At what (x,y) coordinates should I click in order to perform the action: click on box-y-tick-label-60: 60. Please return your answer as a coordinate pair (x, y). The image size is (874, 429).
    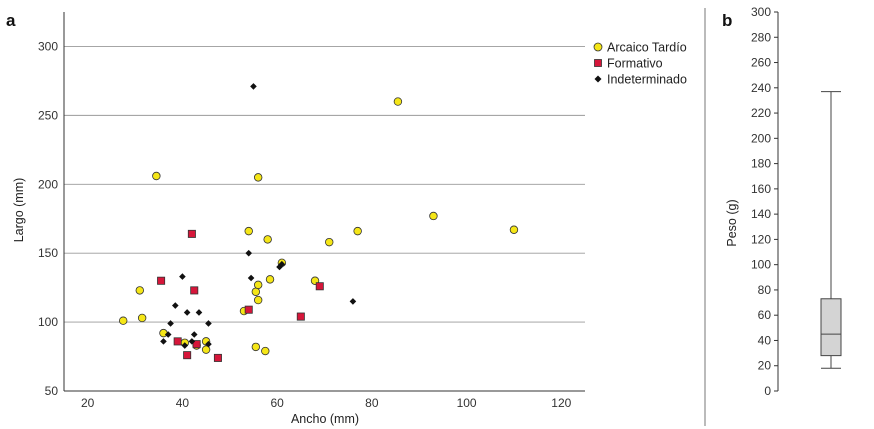
    Looking at the image, I should click on (765, 315).